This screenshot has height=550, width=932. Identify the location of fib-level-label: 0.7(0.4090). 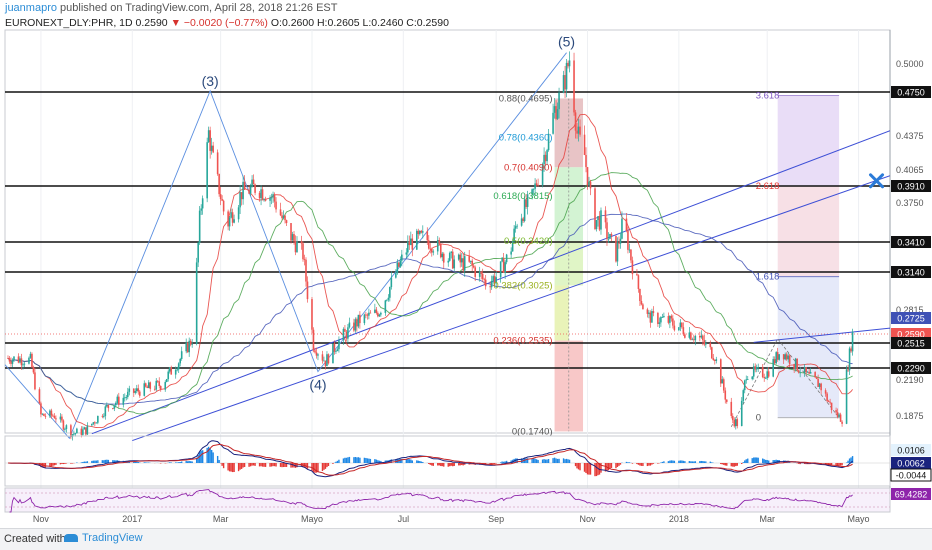
(528, 167).